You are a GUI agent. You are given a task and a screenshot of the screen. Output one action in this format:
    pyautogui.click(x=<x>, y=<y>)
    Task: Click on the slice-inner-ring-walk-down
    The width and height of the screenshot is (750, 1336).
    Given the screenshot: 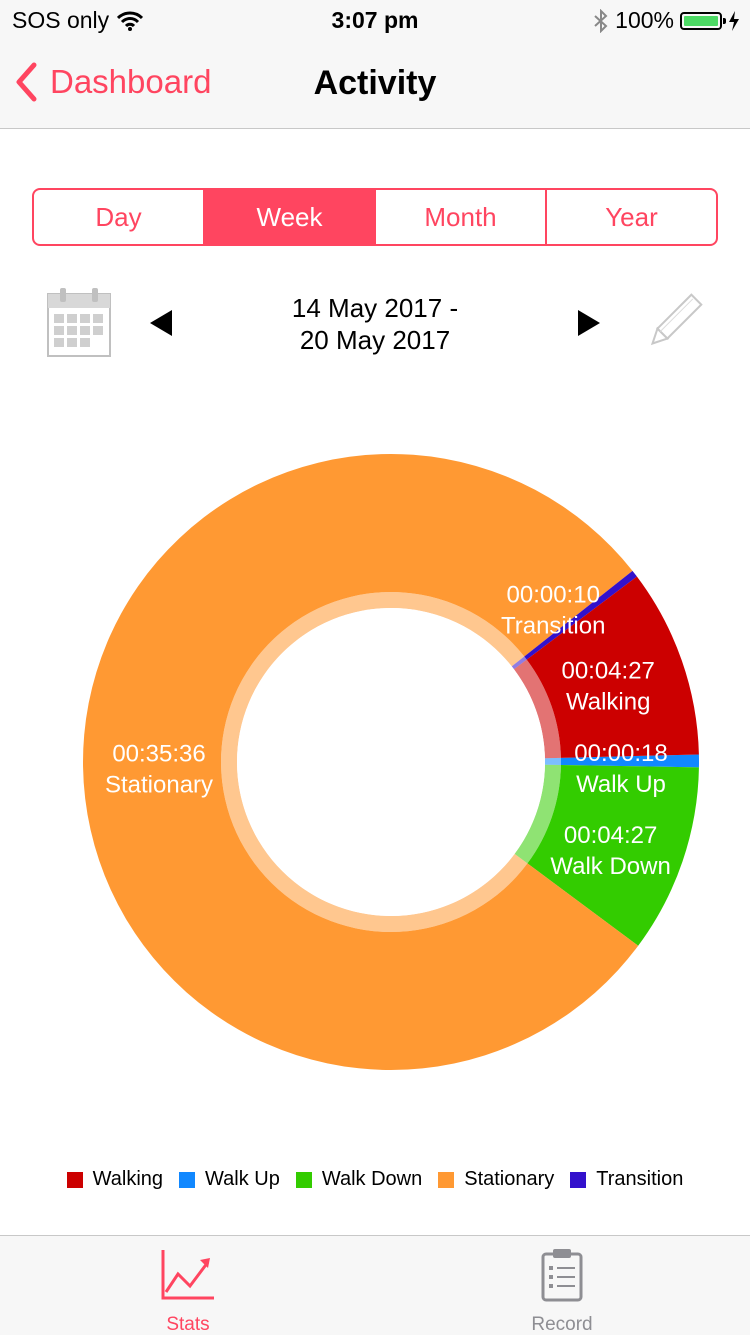 What is the action you would take?
    pyautogui.click(x=537, y=814)
    